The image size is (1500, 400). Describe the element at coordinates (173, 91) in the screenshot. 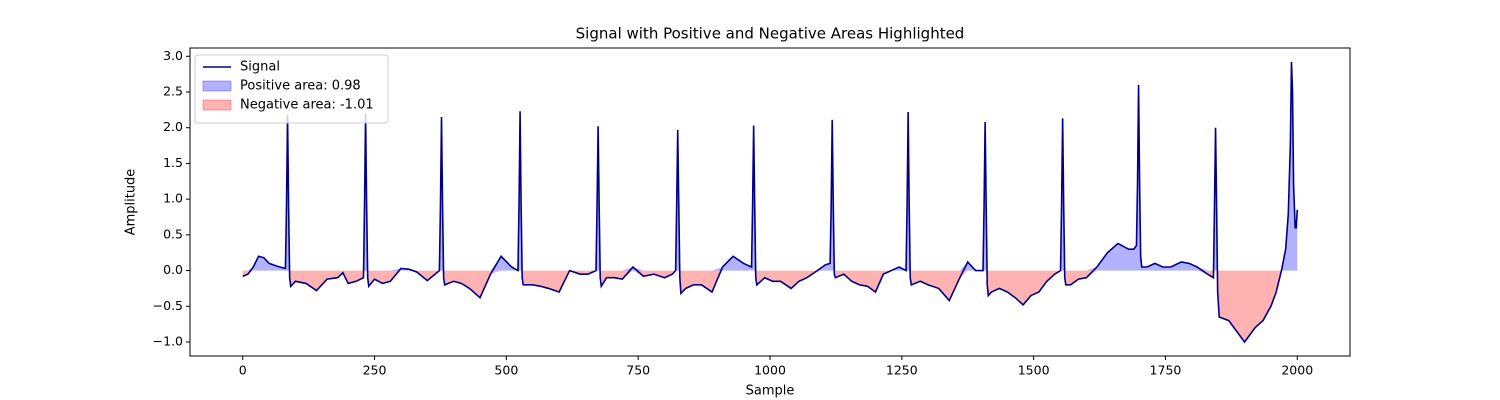

I see `y-tick-label: 2.5` at that location.